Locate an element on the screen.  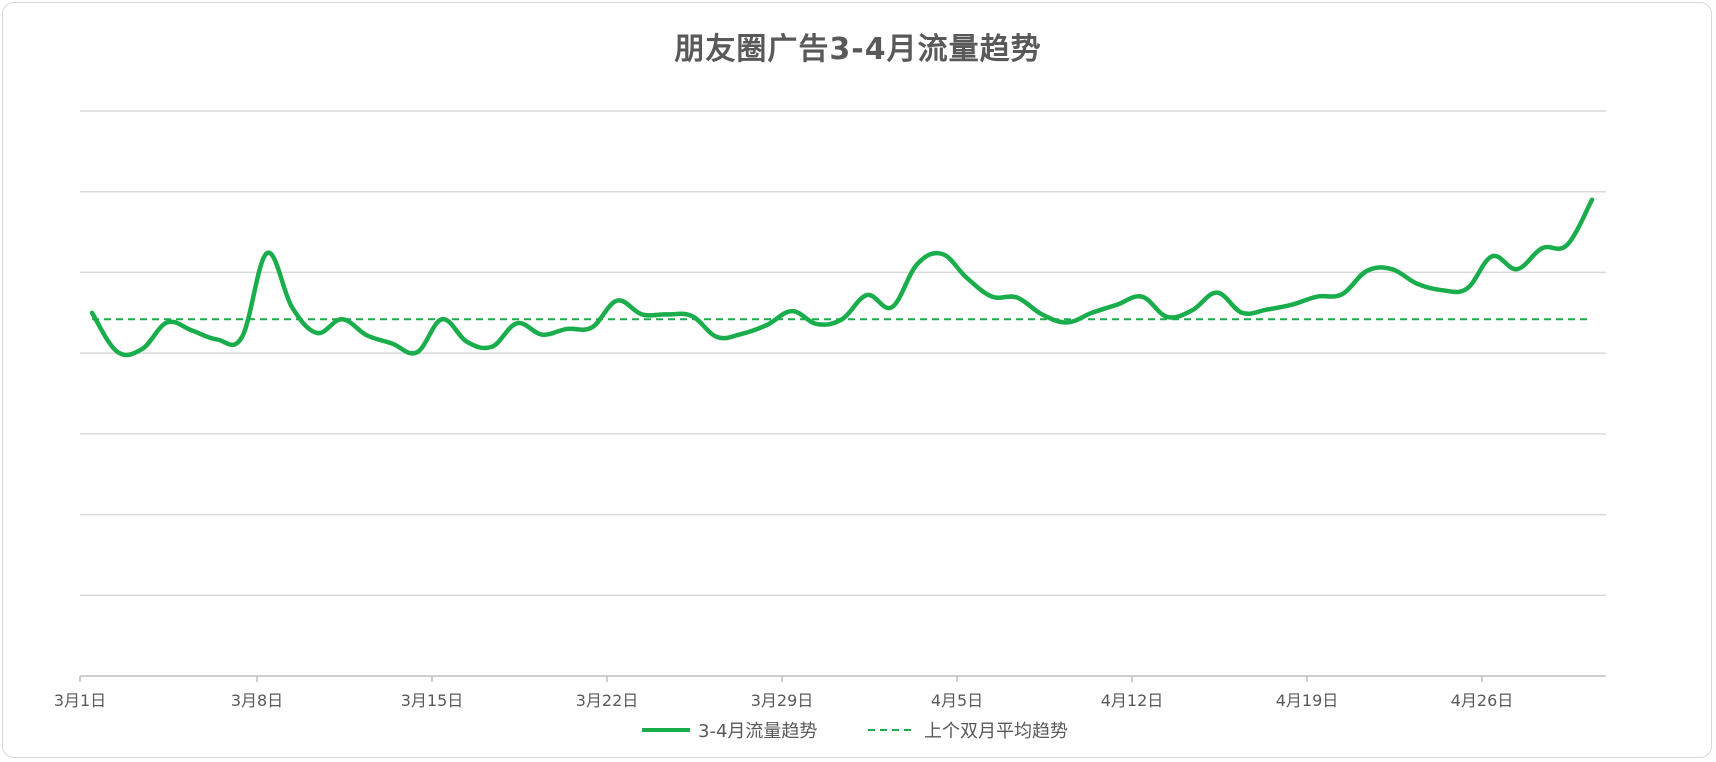
x-tick-label: 3月1日 is located at coordinates (80, 700).